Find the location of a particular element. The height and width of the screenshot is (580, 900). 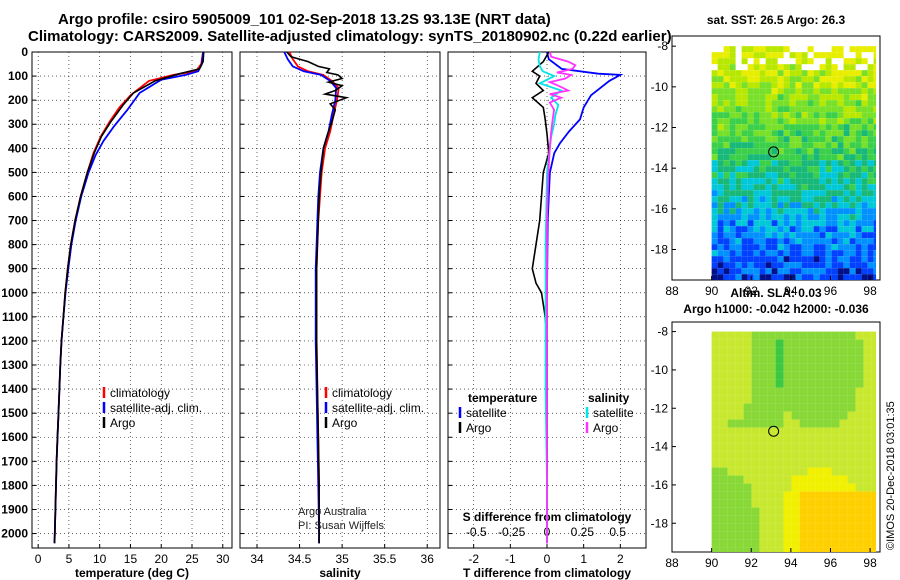

x-tick-label: 20 is located at coordinates (162, 559).